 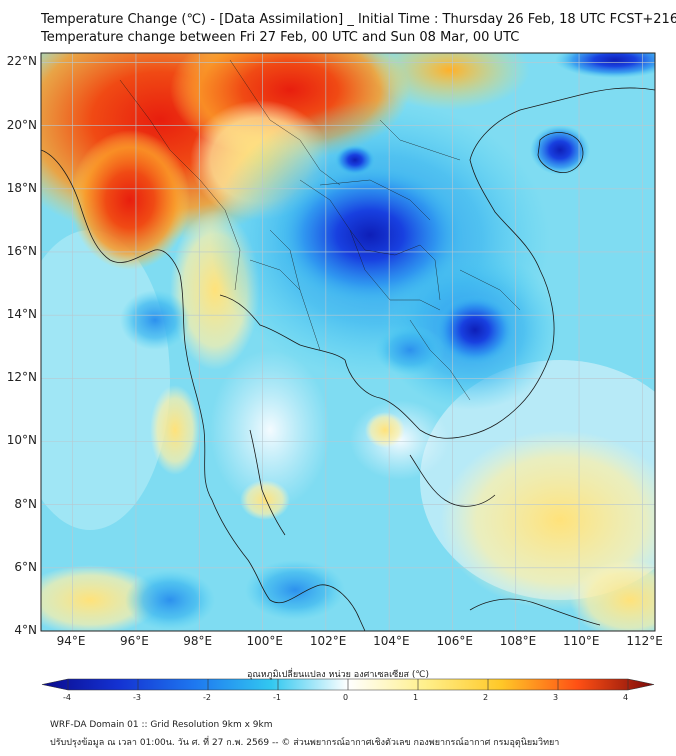 What do you see at coordinates (71, 641) in the screenshot?
I see `lon-label: 94°E` at bounding box center [71, 641].